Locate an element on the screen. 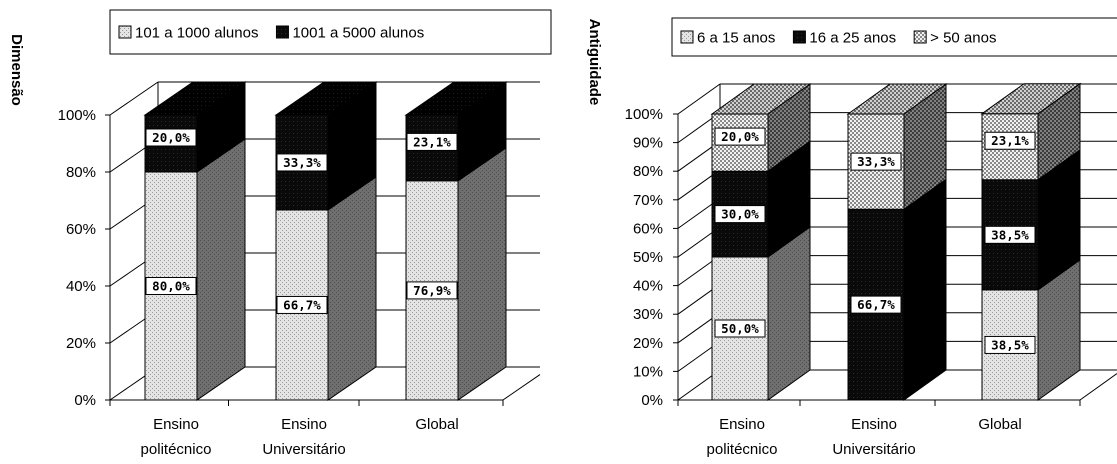 The image size is (1117, 464). data-label: 30,0% is located at coordinates (740, 214).